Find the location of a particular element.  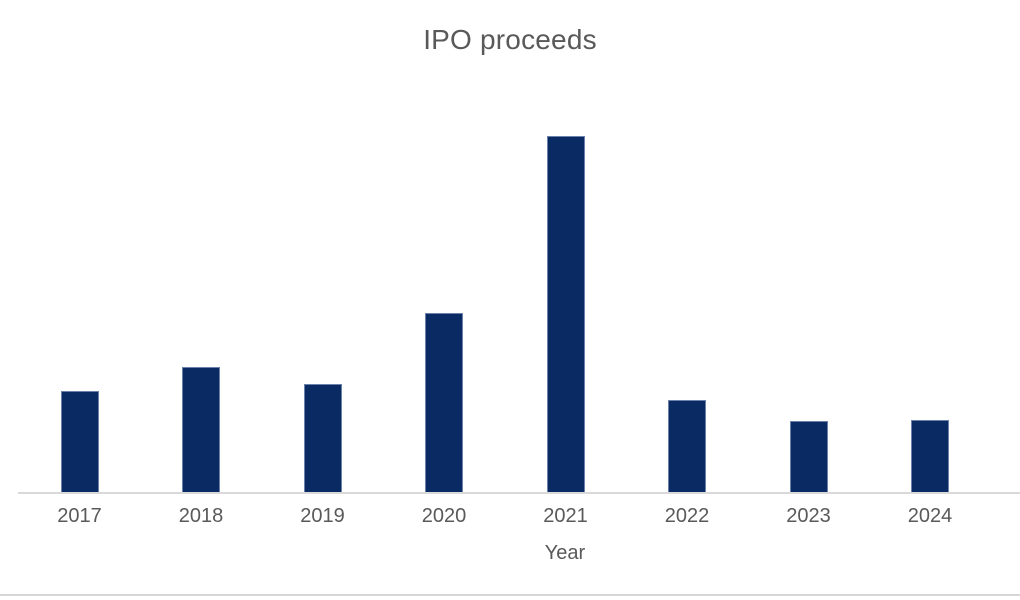

bar-2019 is located at coordinates (322, 438).